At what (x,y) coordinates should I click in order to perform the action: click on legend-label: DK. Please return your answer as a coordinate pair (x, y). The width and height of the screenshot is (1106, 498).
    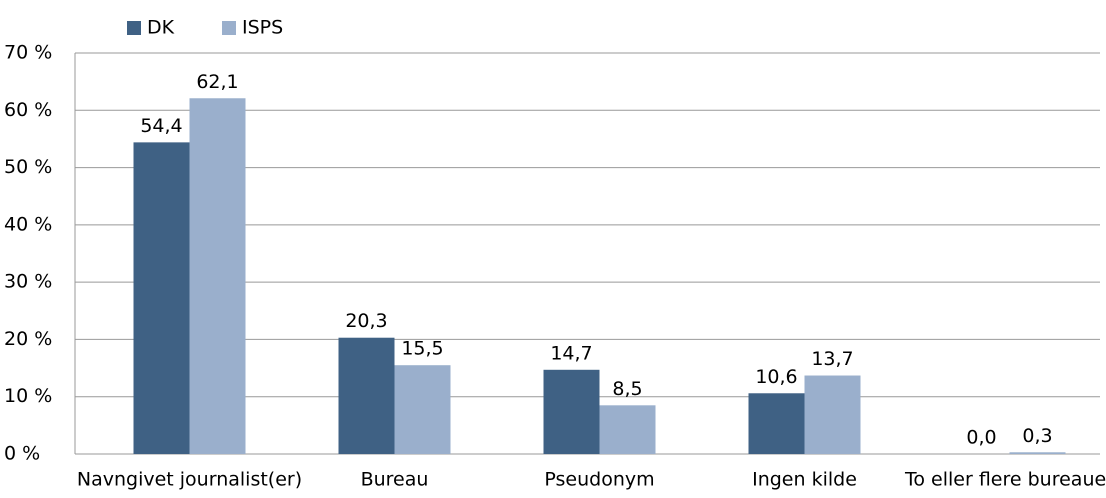
    Looking at the image, I should click on (161, 28).